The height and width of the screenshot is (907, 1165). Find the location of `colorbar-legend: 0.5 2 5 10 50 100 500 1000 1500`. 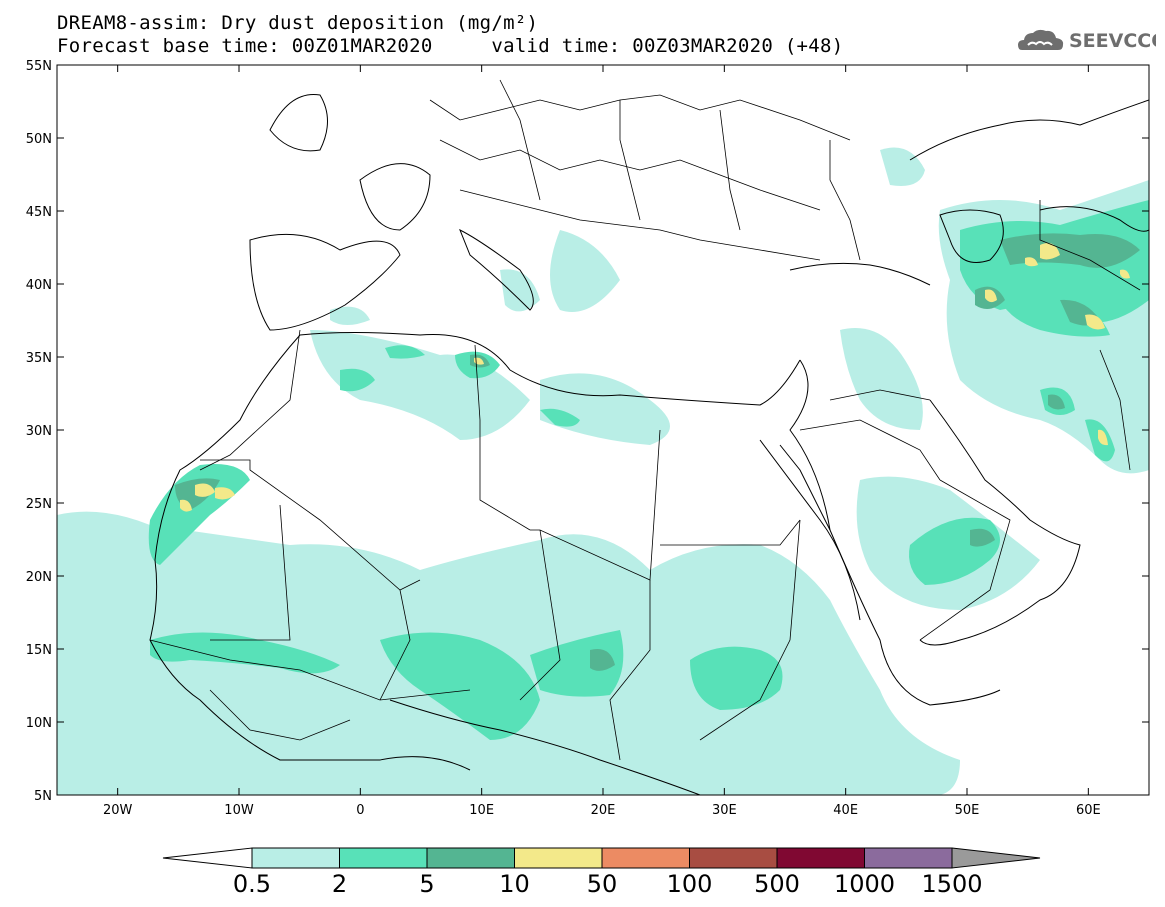

colorbar-legend: 0.5 2 5 10 50 100 500 1000 1500 is located at coordinates (601, 872).